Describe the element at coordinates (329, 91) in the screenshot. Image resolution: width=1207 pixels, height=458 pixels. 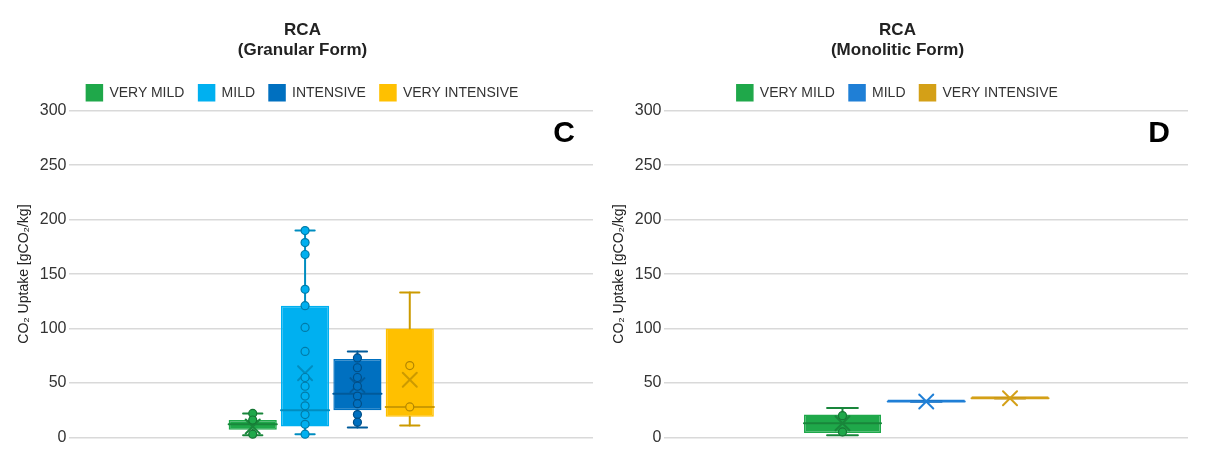
I see `legend-label: INTENSIVE` at that location.